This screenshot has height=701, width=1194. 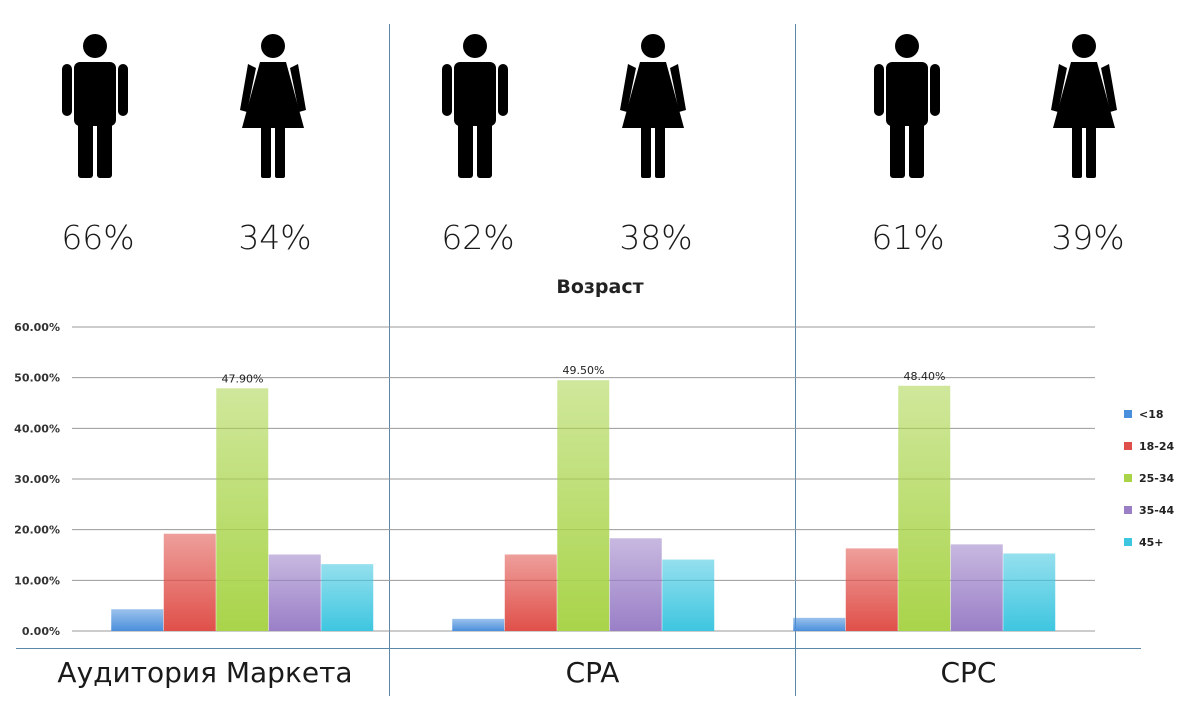 I want to click on female-percentage: 34%, so click(x=275, y=237).